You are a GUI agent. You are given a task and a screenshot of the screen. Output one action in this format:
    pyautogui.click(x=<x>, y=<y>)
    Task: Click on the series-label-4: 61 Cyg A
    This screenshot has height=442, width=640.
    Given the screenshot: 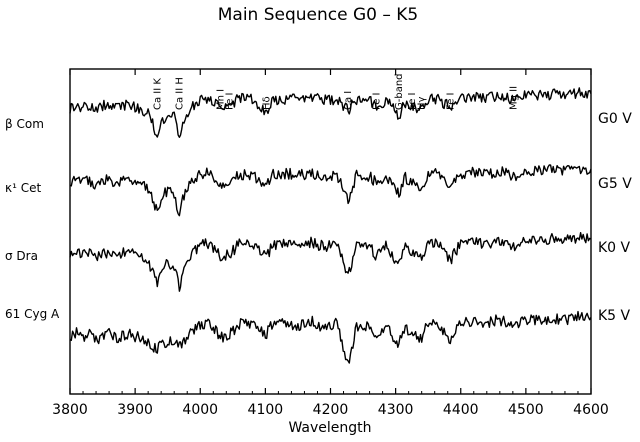 What is the action you would take?
    pyautogui.click(x=32, y=314)
    